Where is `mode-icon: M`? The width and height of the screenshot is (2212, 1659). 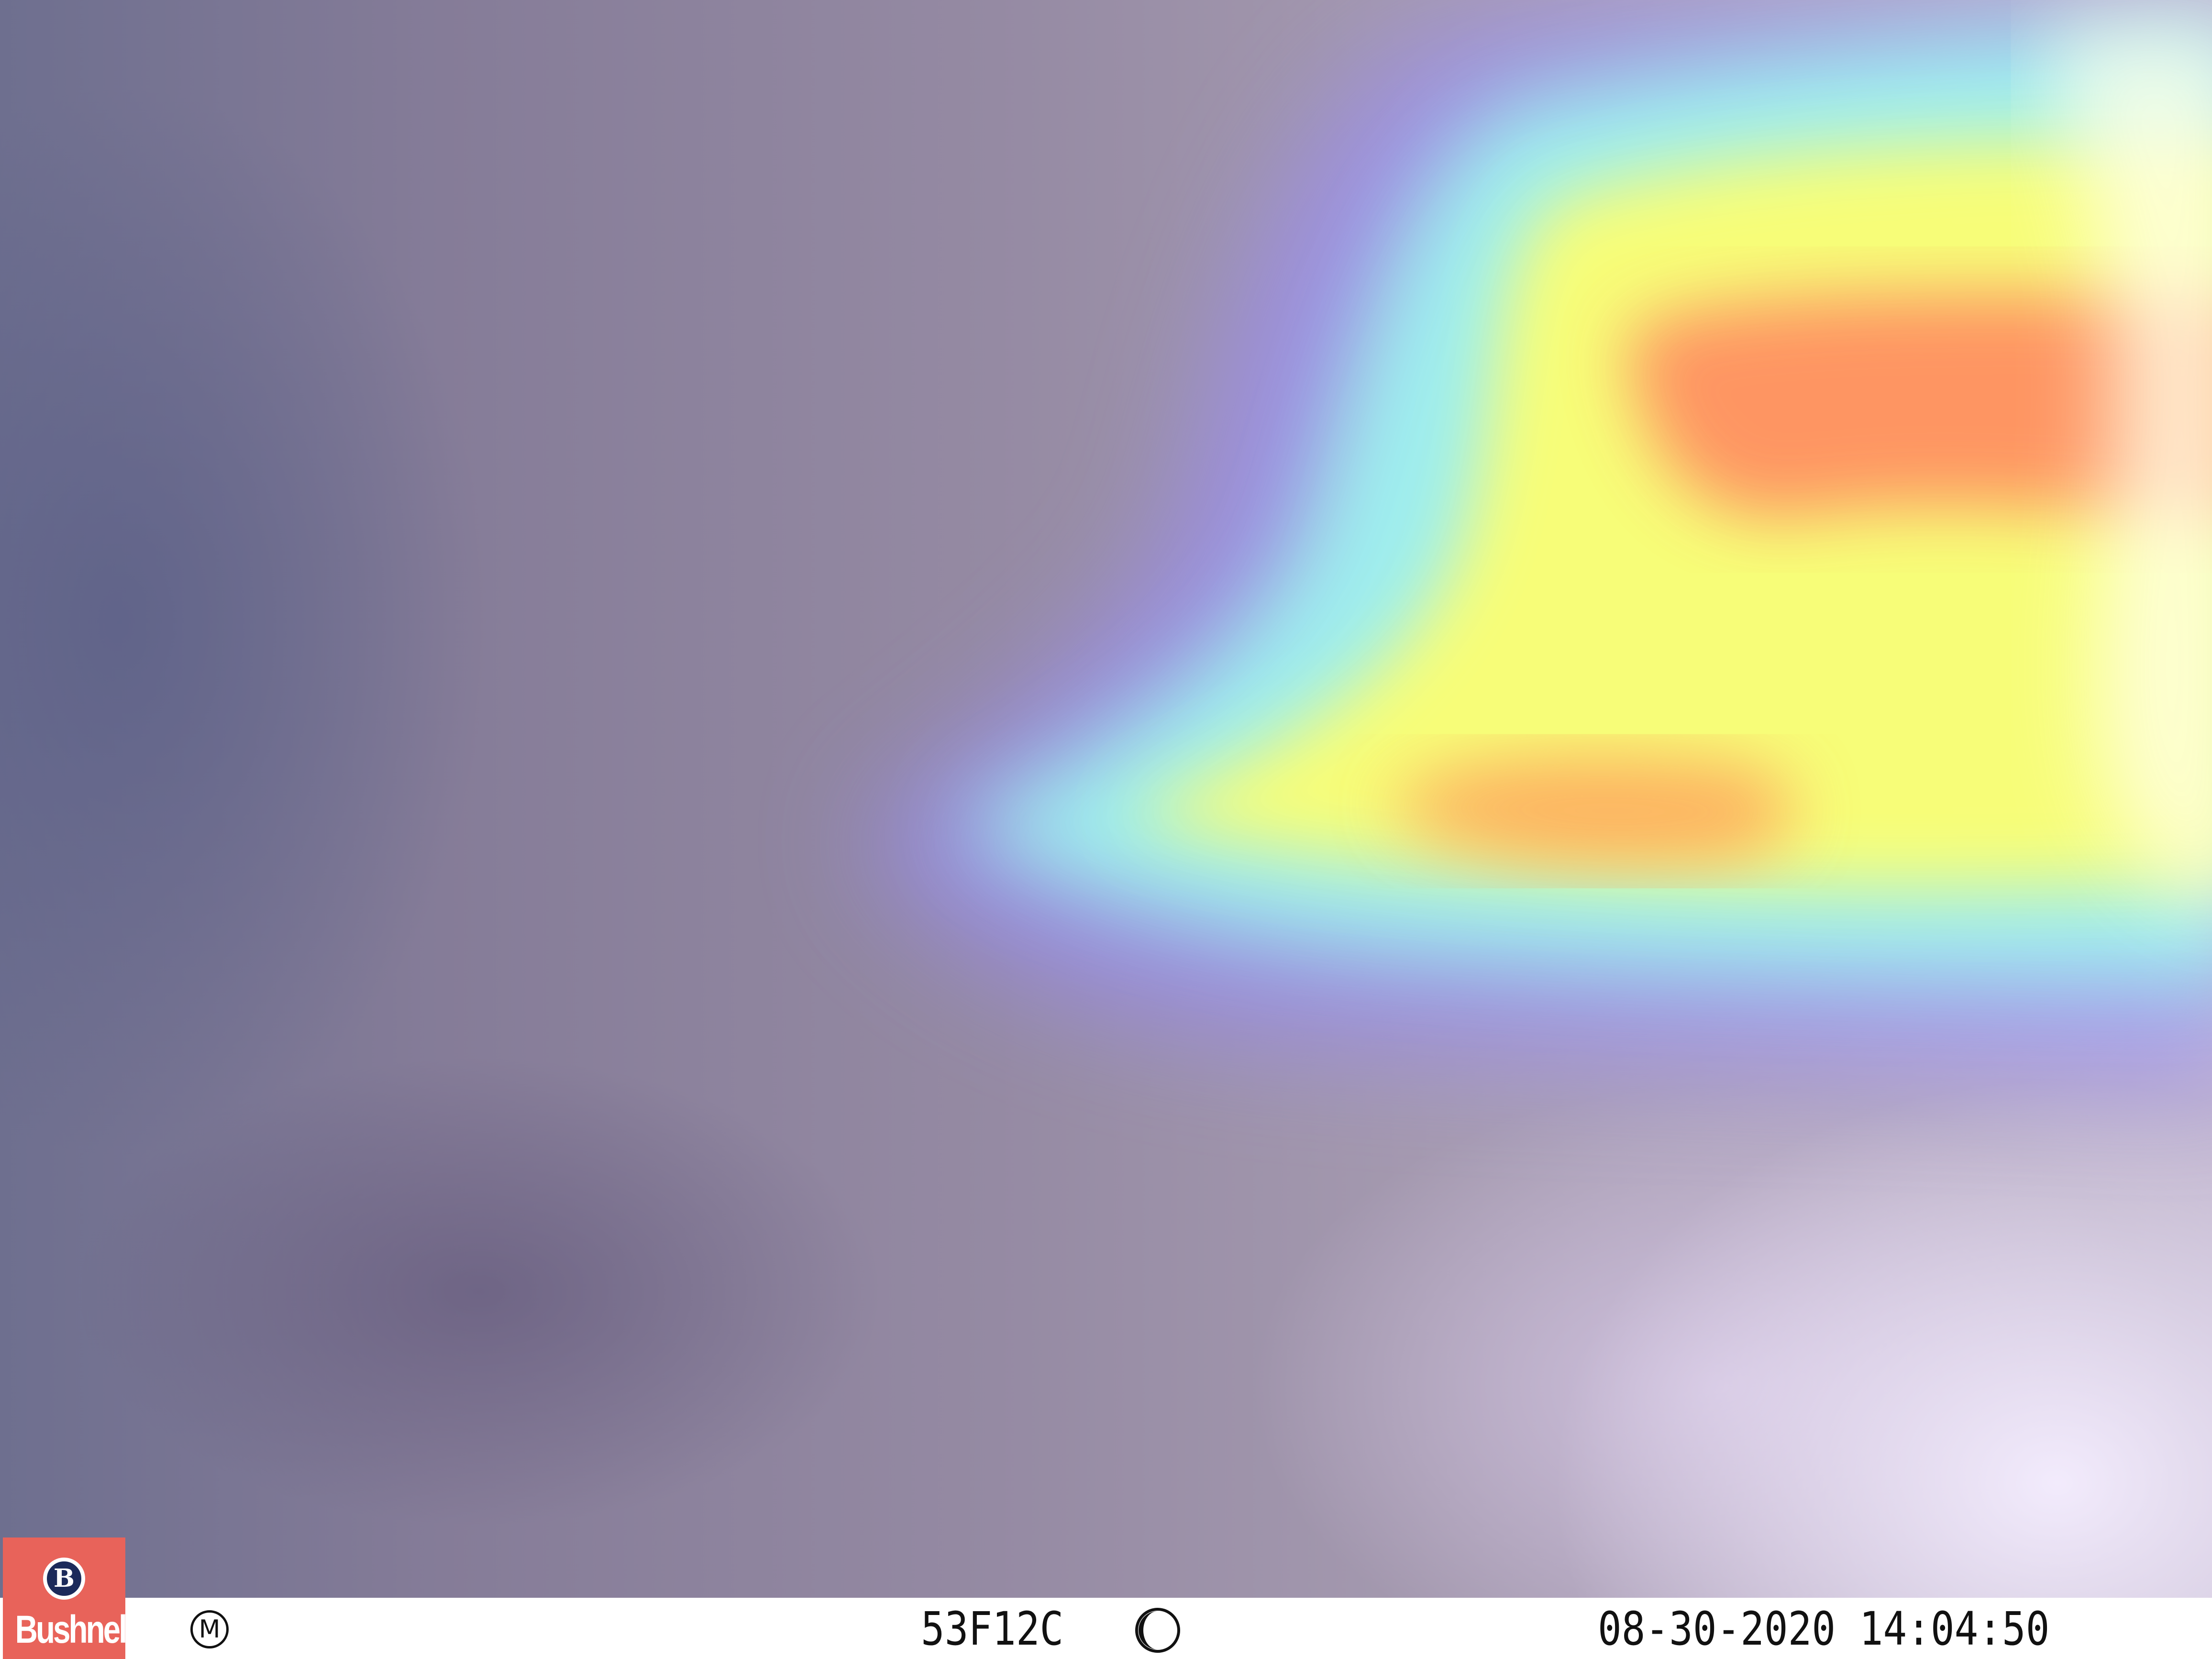
mode-icon: M is located at coordinates (209, 1629).